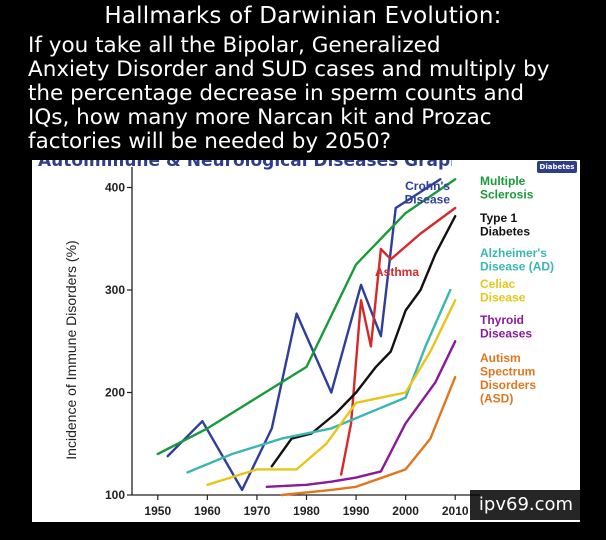 Image resolution: width=606 pixels, height=540 pixels. I want to click on caption-line: If you take all the Bipolar, Generalized, so click(234, 45).